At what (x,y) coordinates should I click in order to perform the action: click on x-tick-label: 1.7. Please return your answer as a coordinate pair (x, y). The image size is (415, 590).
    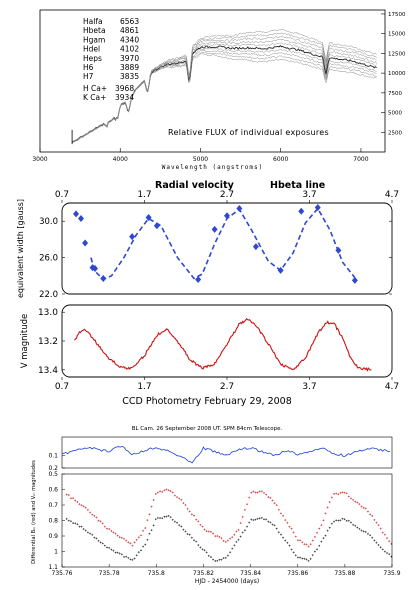
    Looking at the image, I should click on (144, 387).